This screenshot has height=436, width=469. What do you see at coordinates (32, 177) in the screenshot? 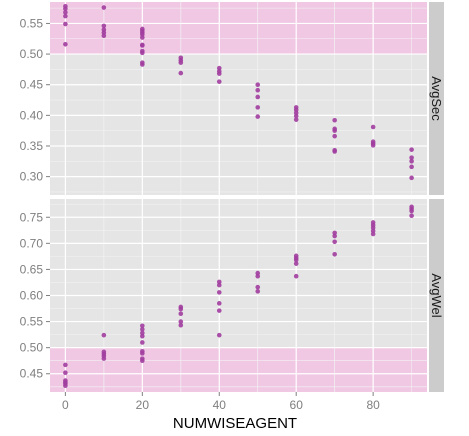
I see `y-tick-label: 0.30` at bounding box center [32, 177].